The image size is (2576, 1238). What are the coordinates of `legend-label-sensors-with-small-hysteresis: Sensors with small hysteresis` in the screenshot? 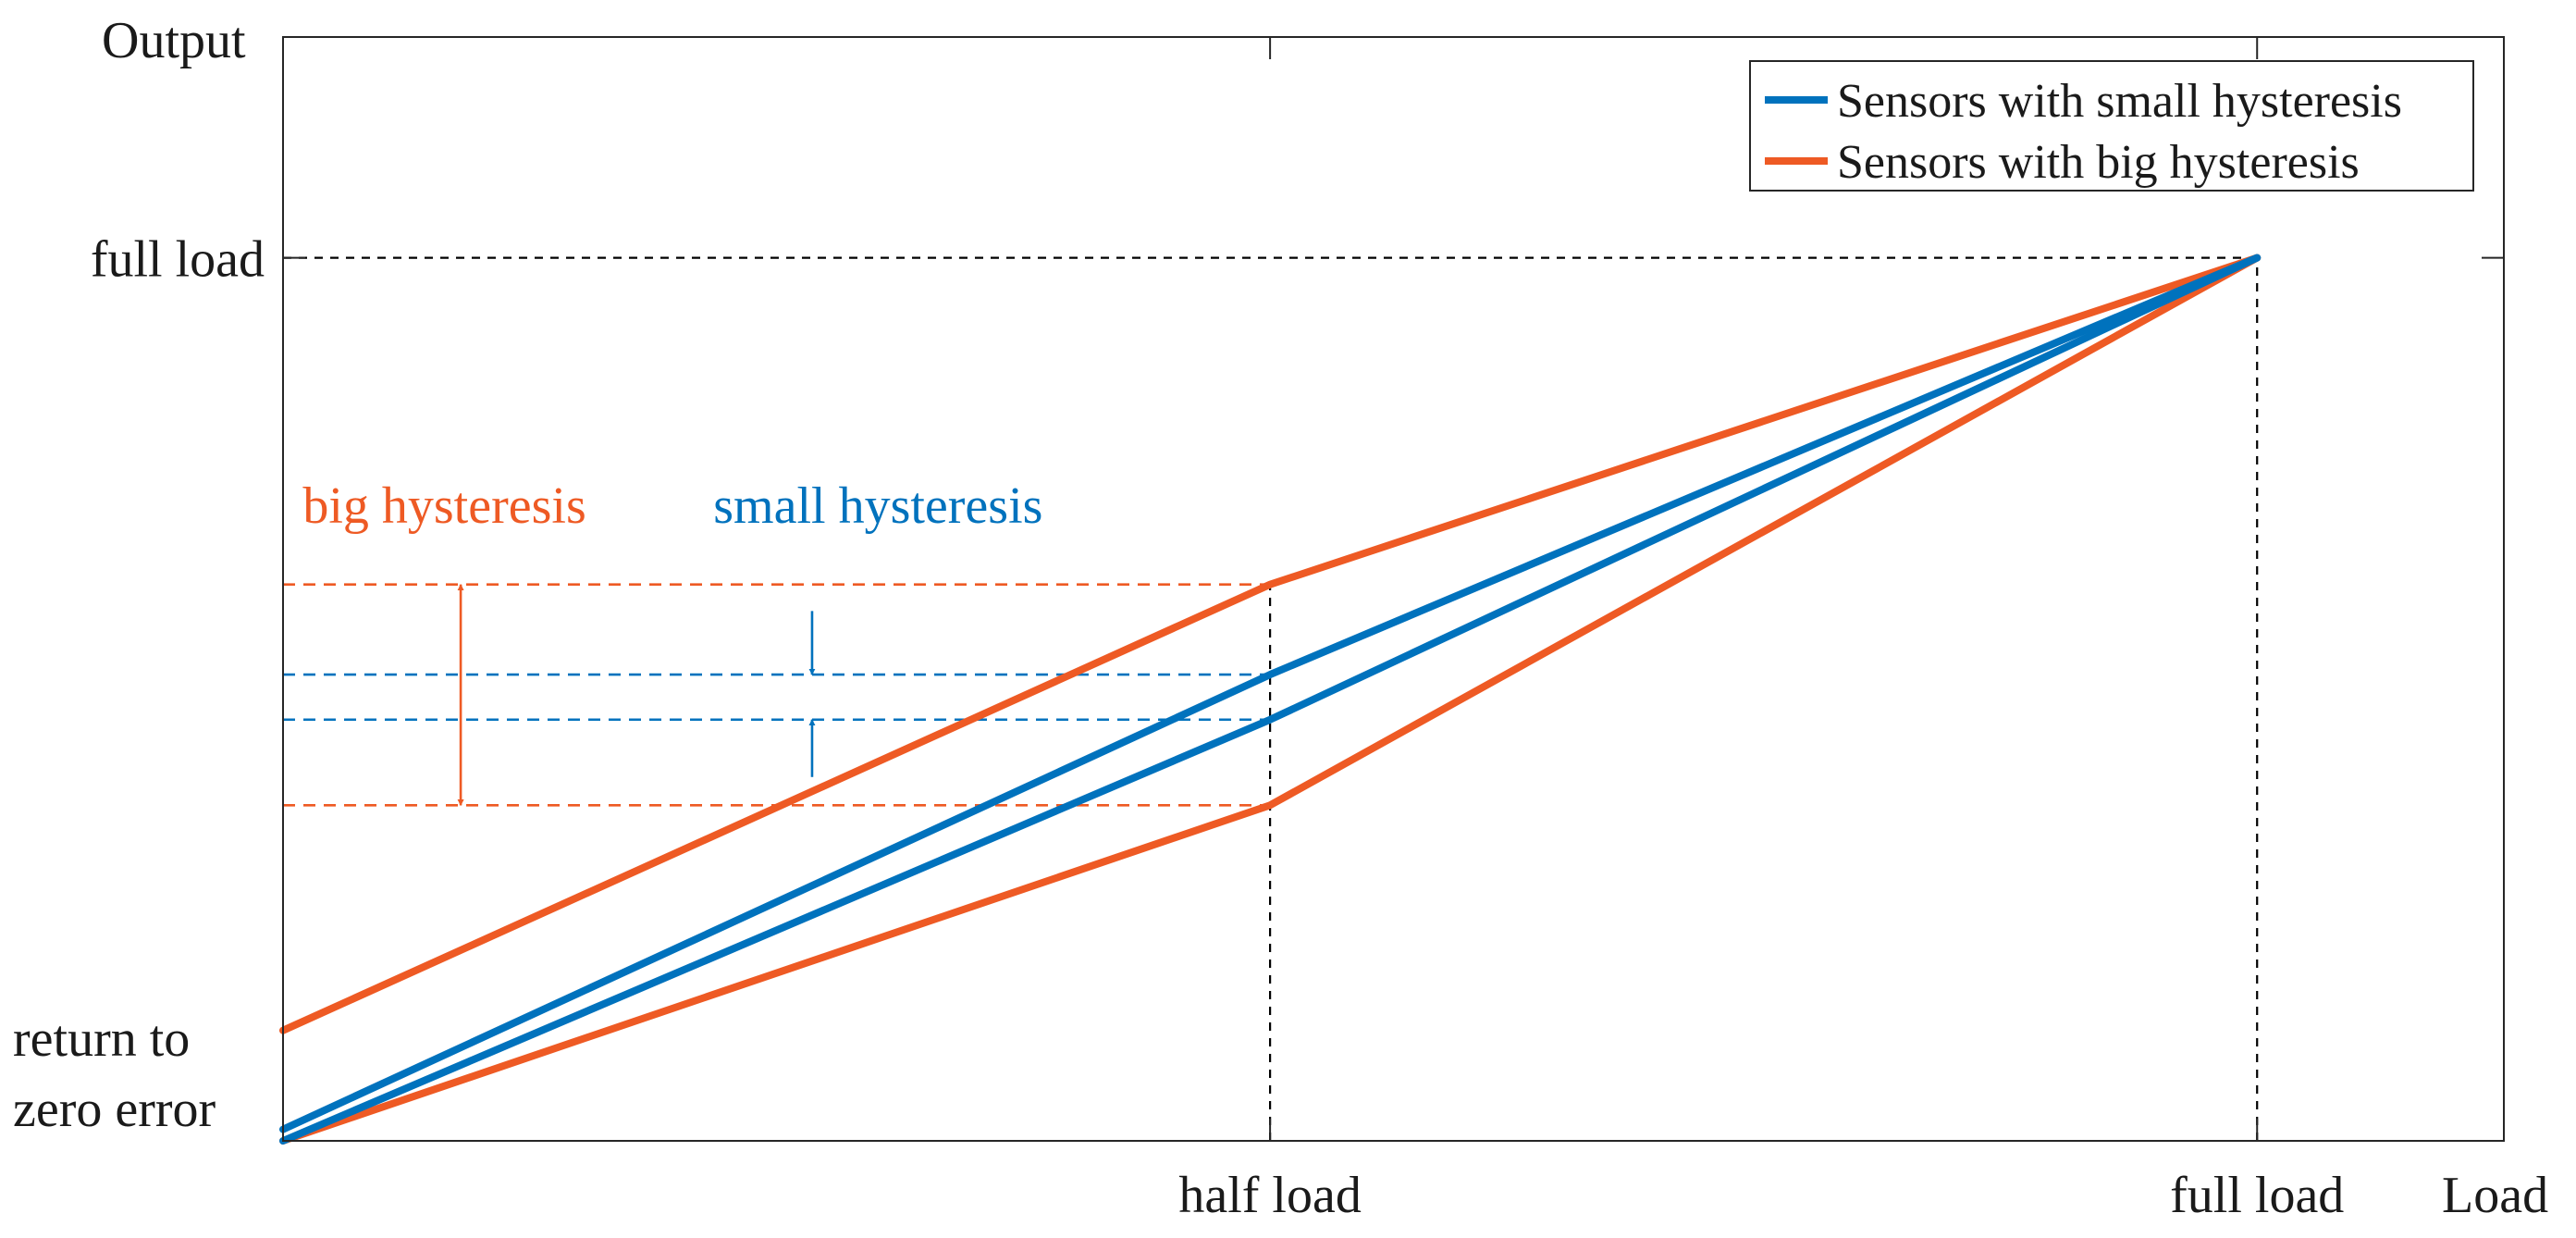 It's located at (2119, 101).